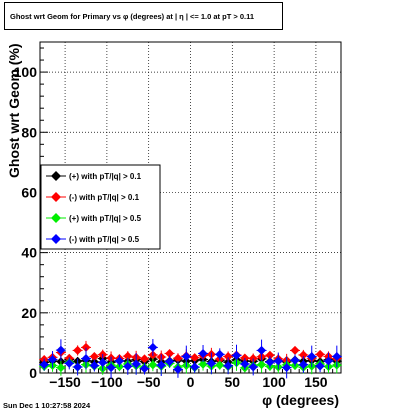 The height and width of the screenshot is (414, 400). I want to click on timestamp: Sun Dec 1 10:27:58 2024, so click(47, 405).